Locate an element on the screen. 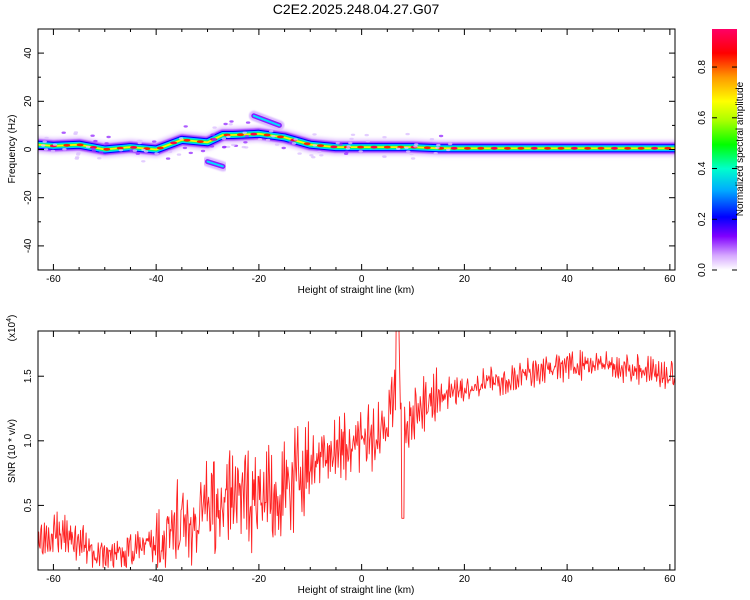 This screenshot has width=750, height=600. spectrogram-y-tick-label: -40 is located at coordinates (28, 245).